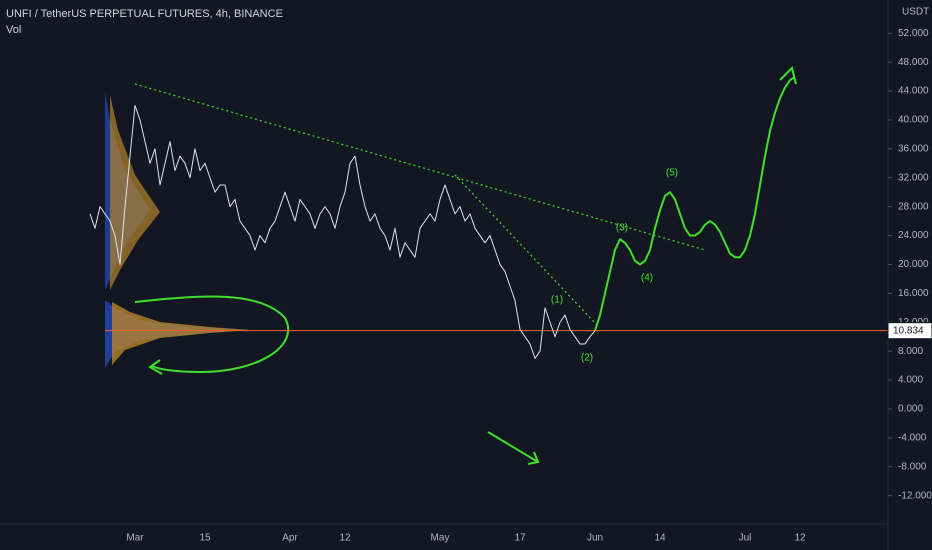 This screenshot has height=550, width=932. I want to click on wave-label: (5), so click(672, 173).